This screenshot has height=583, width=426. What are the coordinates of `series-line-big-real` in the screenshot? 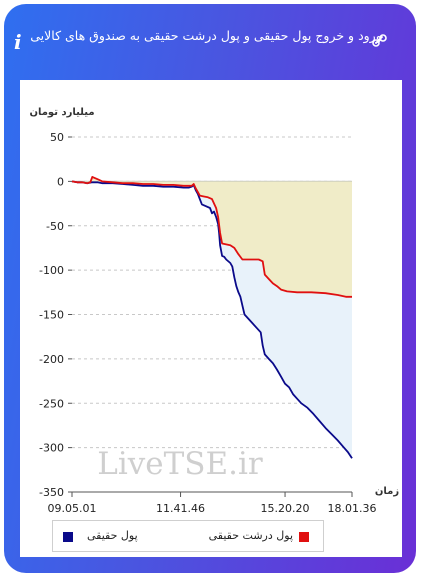 It's located at (211, 236).